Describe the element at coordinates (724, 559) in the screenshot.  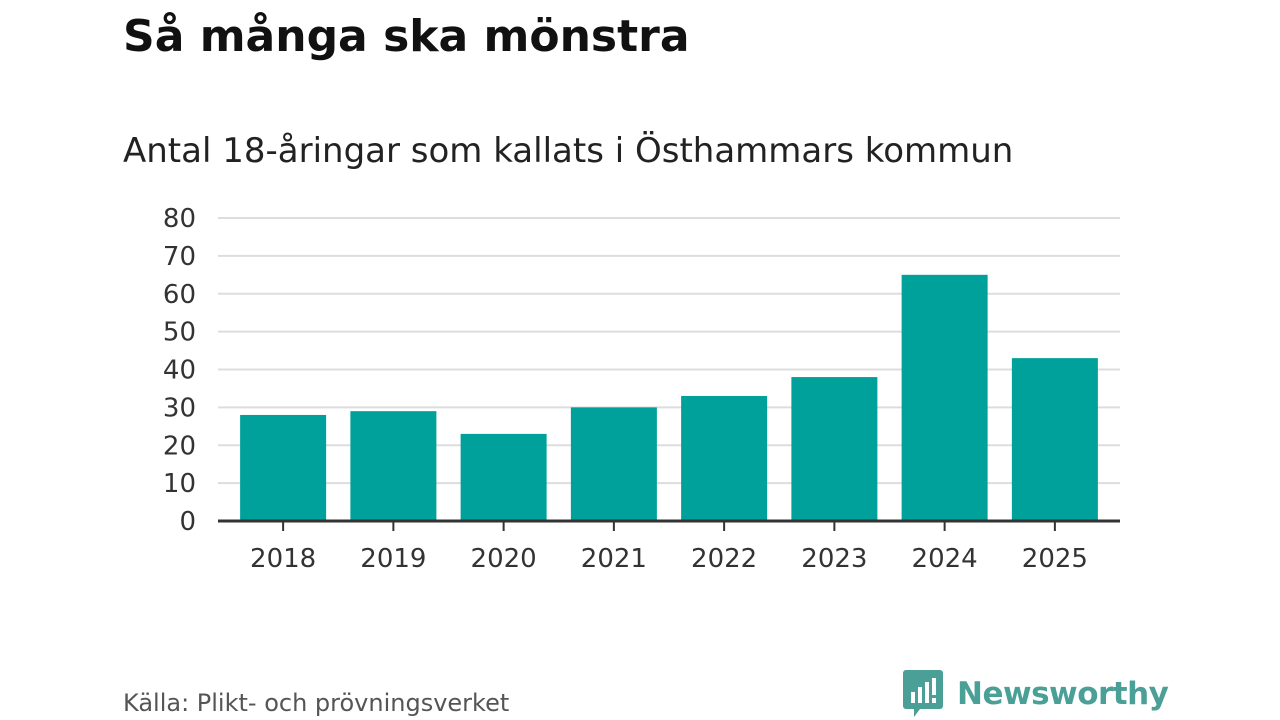
I see `x-tick-label: 2022` at that location.